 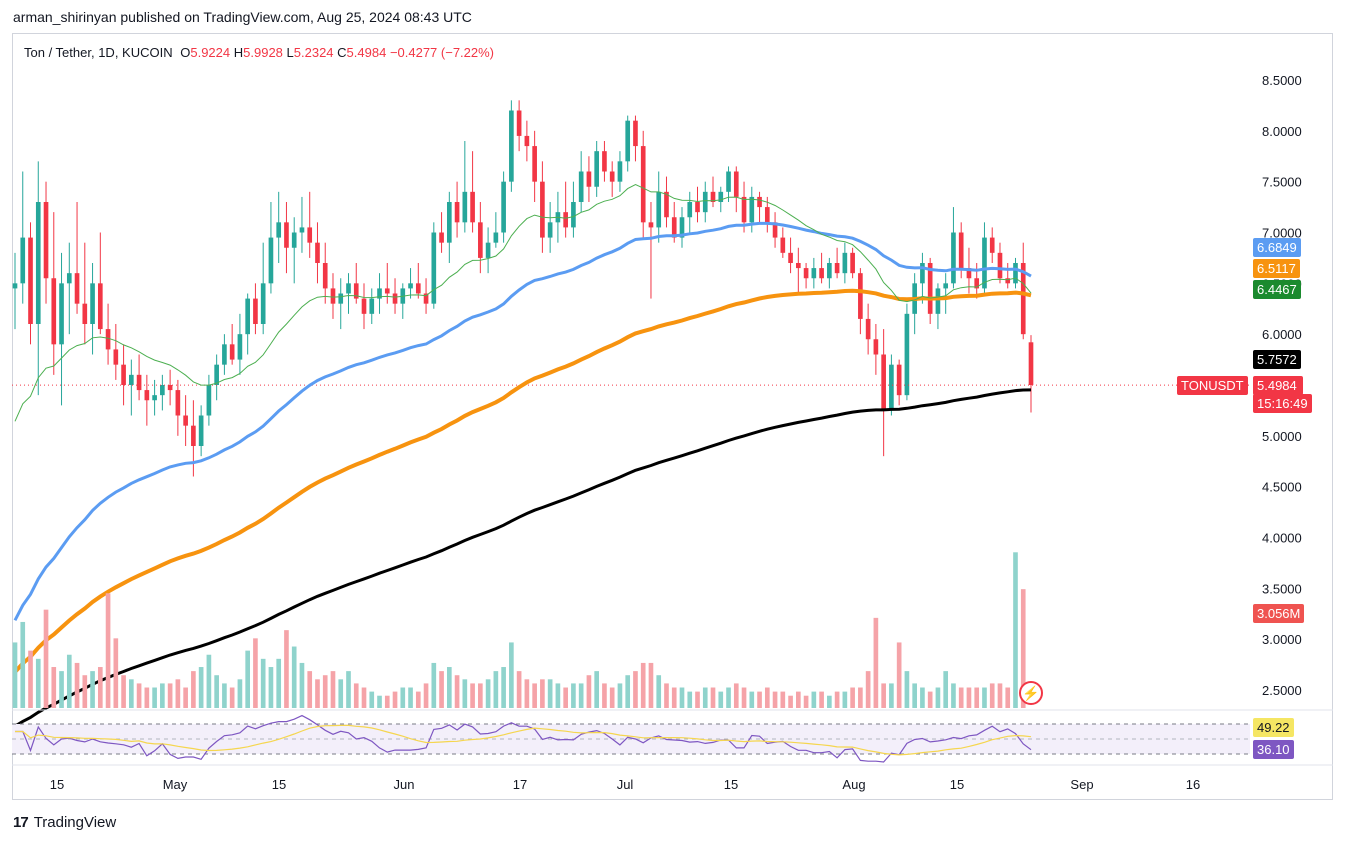 What do you see at coordinates (263, 52) in the screenshot?
I see `high-value: 5.9928` at bounding box center [263, 52].